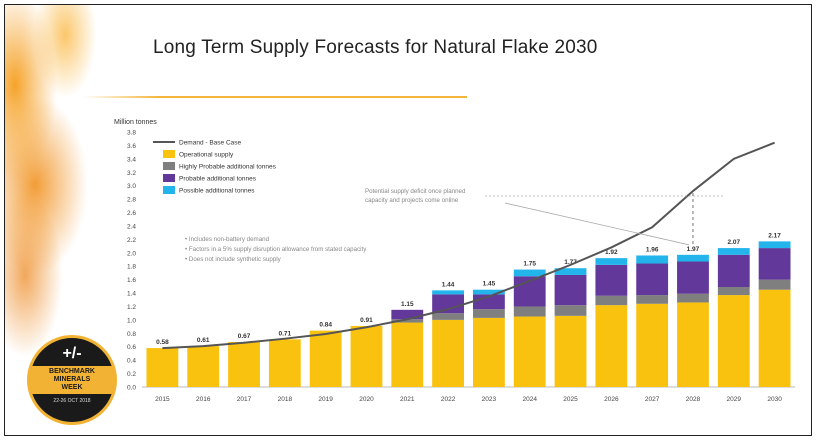 The height and width of the screenshot is (440, 817). What do you see at coordinates (131, 253) in the screenshot?
I see `y-tick-label: 2.0` at bounding box center [131, 253].